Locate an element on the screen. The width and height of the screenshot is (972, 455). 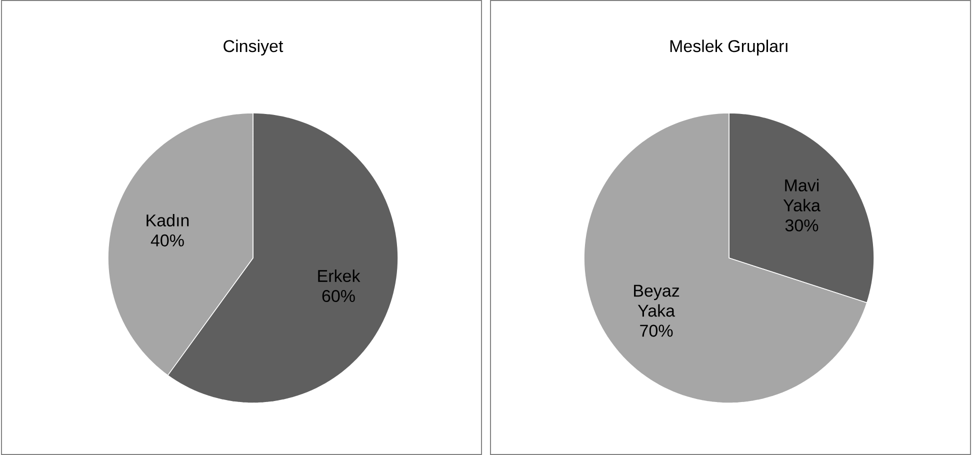
slice-label: Kadın is located at coordinates (167, 220).